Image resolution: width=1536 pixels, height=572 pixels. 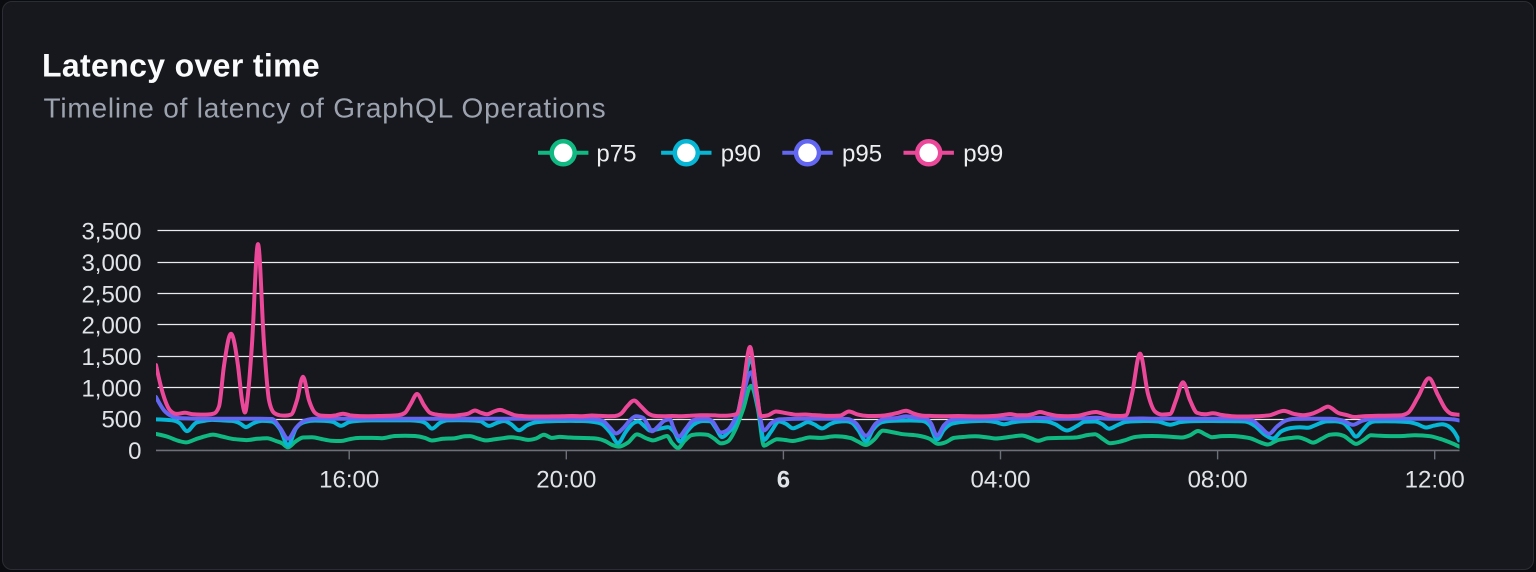 What do you see at coordinates (111, 388) in the screenshot?
I see `svg-text: 1,000` at bounding box center [111, 388].